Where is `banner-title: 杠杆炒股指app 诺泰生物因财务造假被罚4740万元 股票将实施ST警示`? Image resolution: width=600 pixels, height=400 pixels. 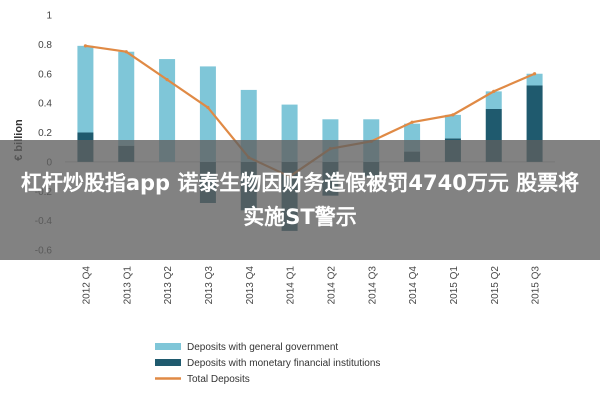 banner-title: 杠杆炒股指app 诺泰生物因财务造假被罚4740万元 股票将实施ST警示 is located at coordinates (300, 200).